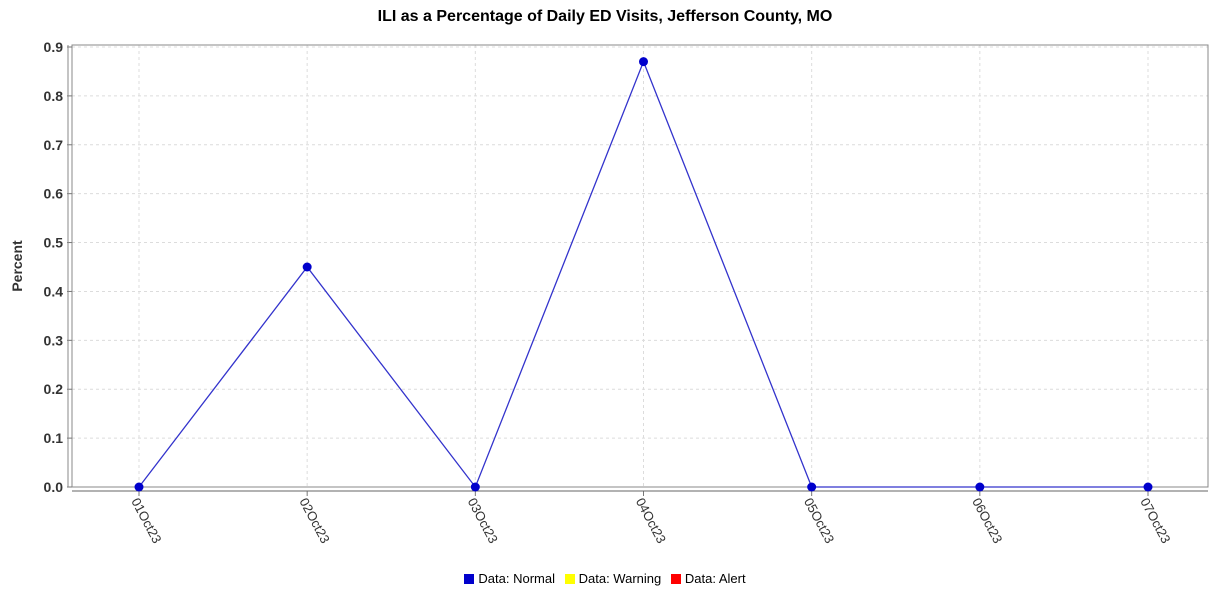  Describe the element at coordinates (54, 438) in the screenshot. I see `y-tick-label: 0.1` at that location.